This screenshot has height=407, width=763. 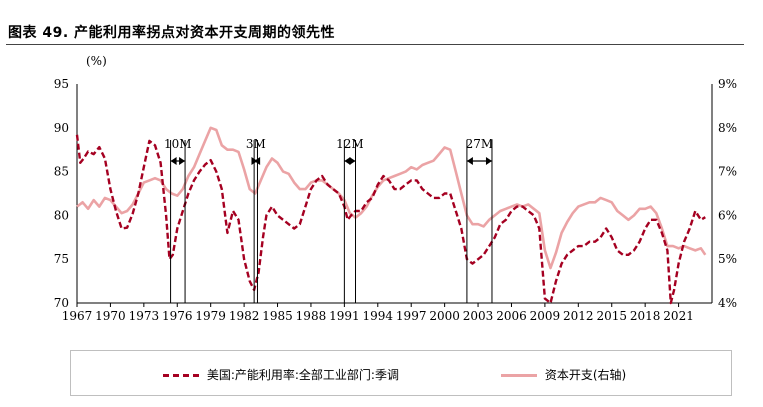 What do you see at coordinates (478, 316) in the screenshot?
I see `x-tick-label: 2003` at bounding box center [478, 316].